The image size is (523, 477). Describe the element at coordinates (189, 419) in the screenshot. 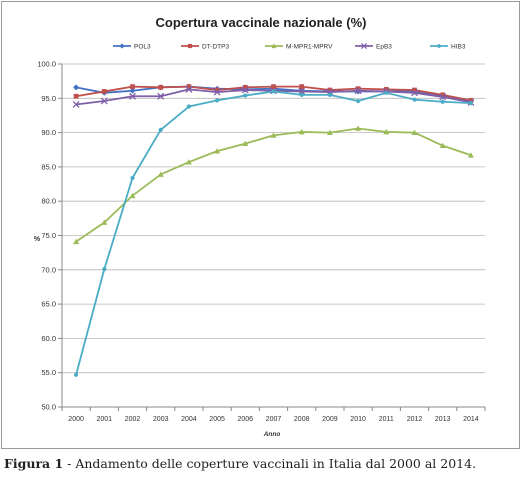

I see `x-tick-label: 2004` at that location.